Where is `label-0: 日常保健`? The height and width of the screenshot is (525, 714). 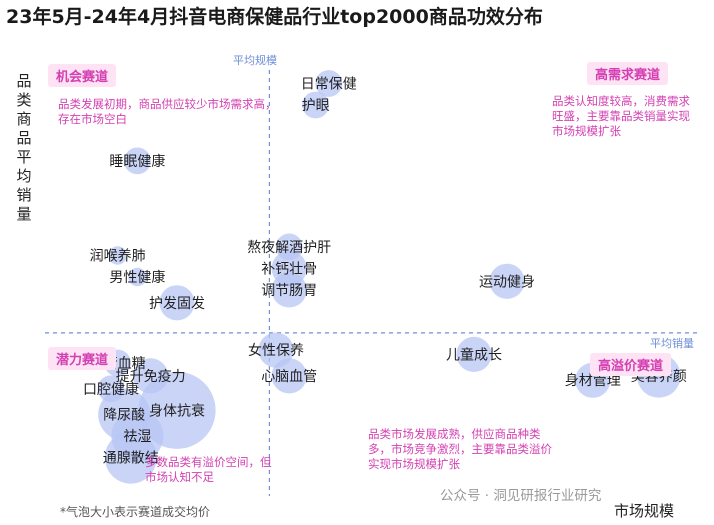 label-0: 日常保健 is located at coordinates (329, 85).